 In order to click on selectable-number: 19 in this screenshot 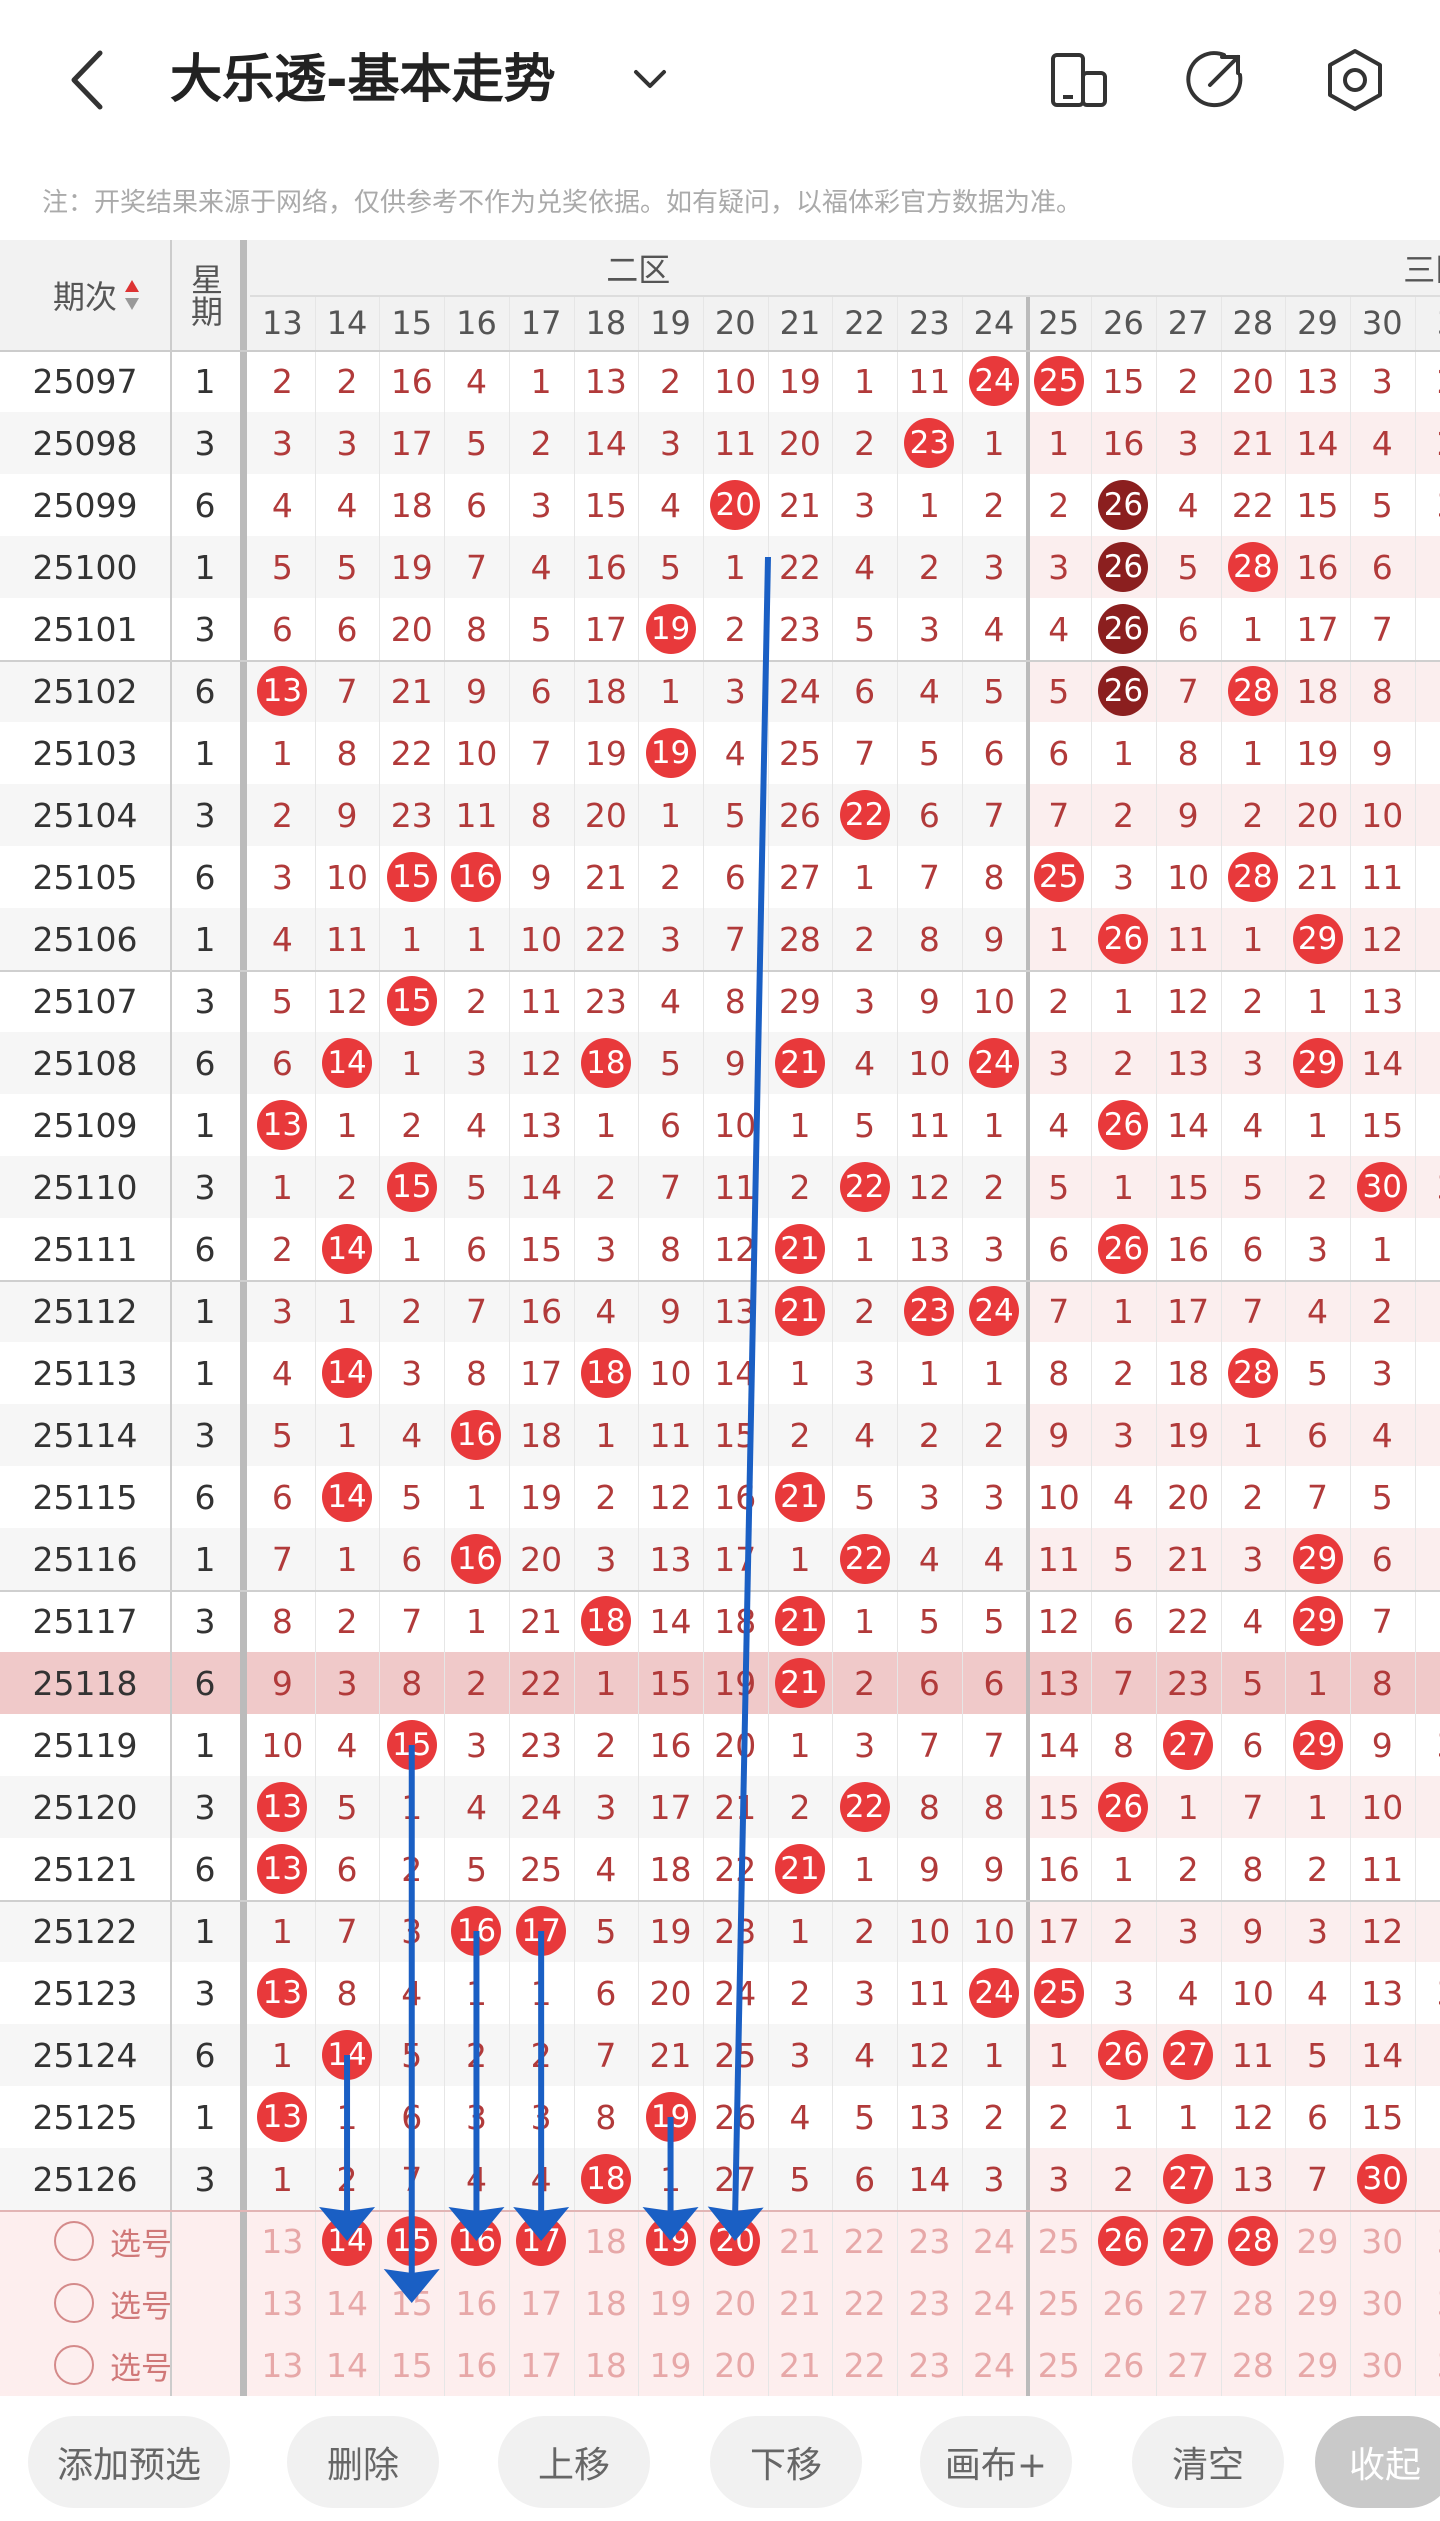, I will do `click(670, 2303)`.